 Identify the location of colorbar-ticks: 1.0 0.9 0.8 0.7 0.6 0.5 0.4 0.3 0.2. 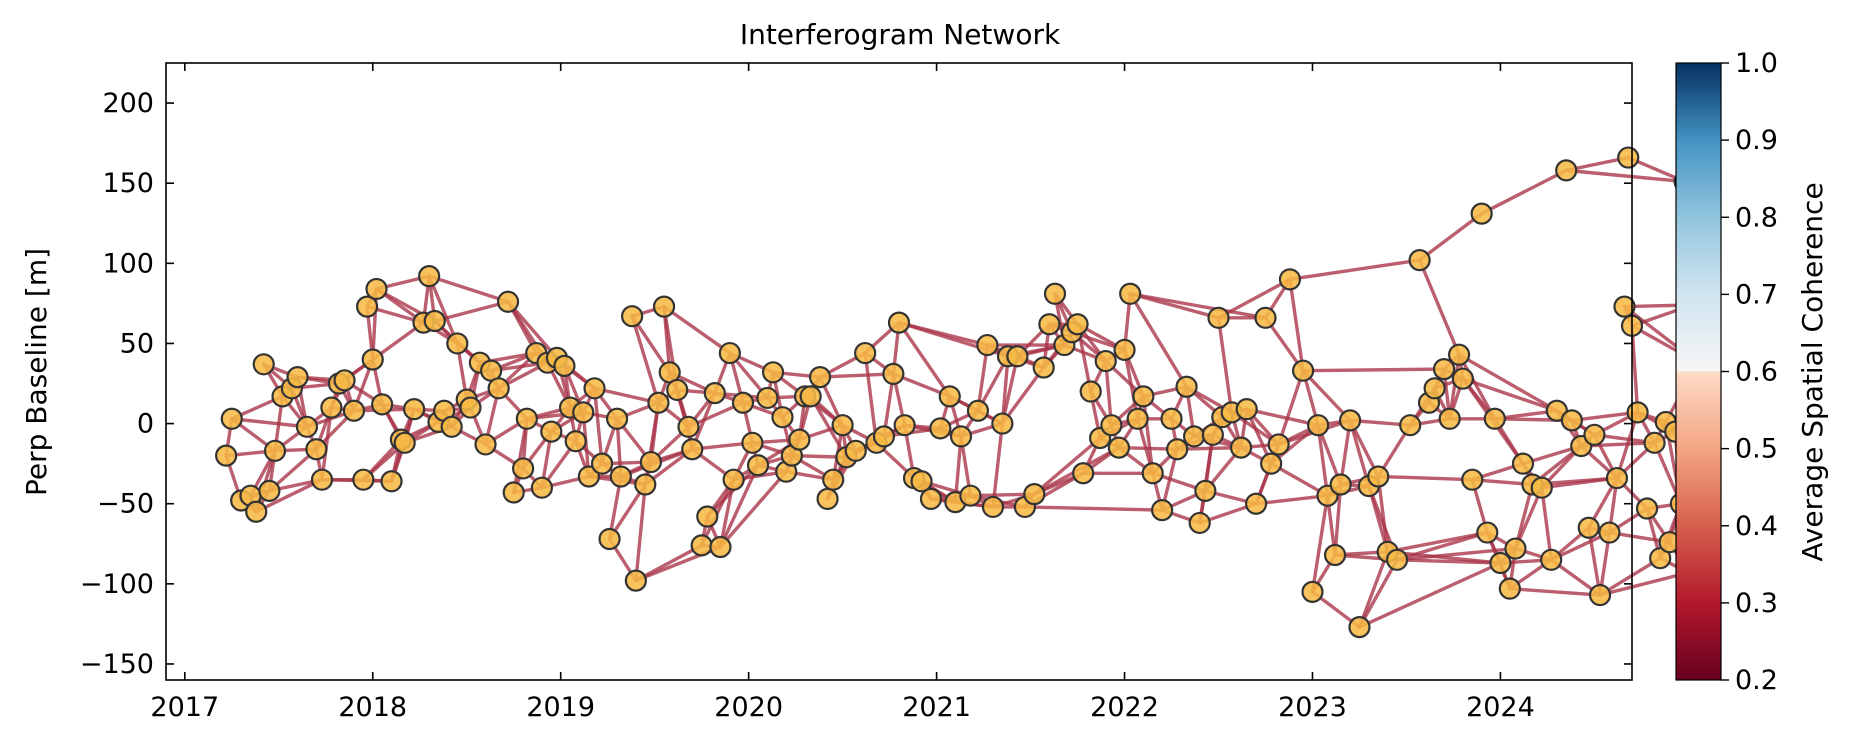
(1749, 372).